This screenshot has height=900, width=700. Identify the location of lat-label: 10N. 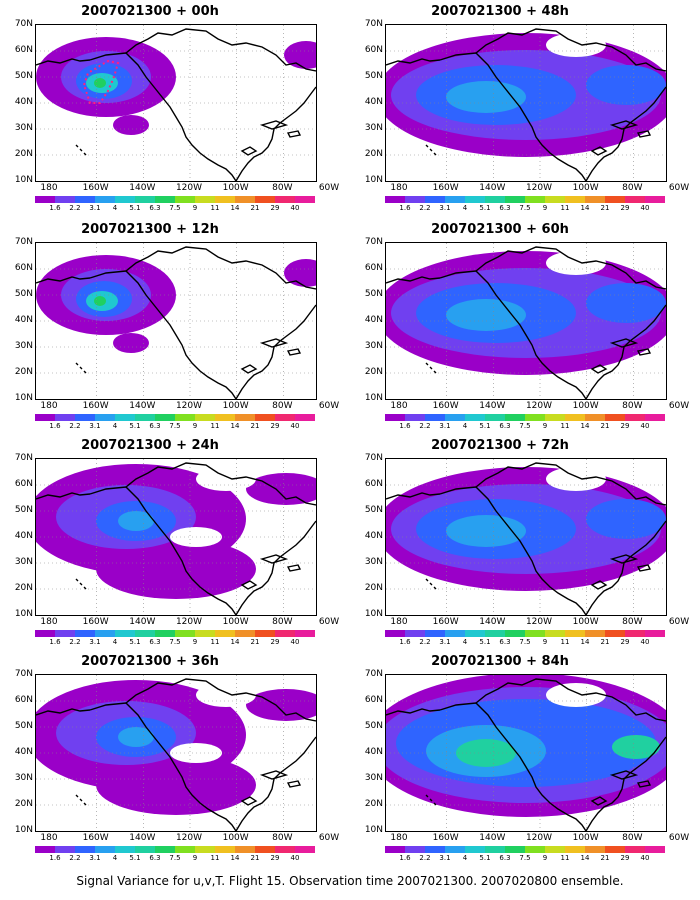
(373, 830).